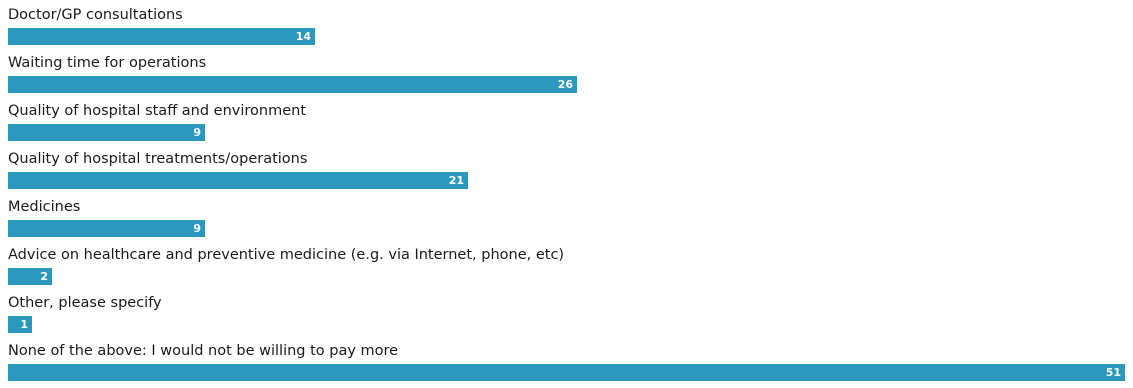 The image size is (1133, 388). I want to click on category-label: Doctor/GP consultations, so click(95, 15).